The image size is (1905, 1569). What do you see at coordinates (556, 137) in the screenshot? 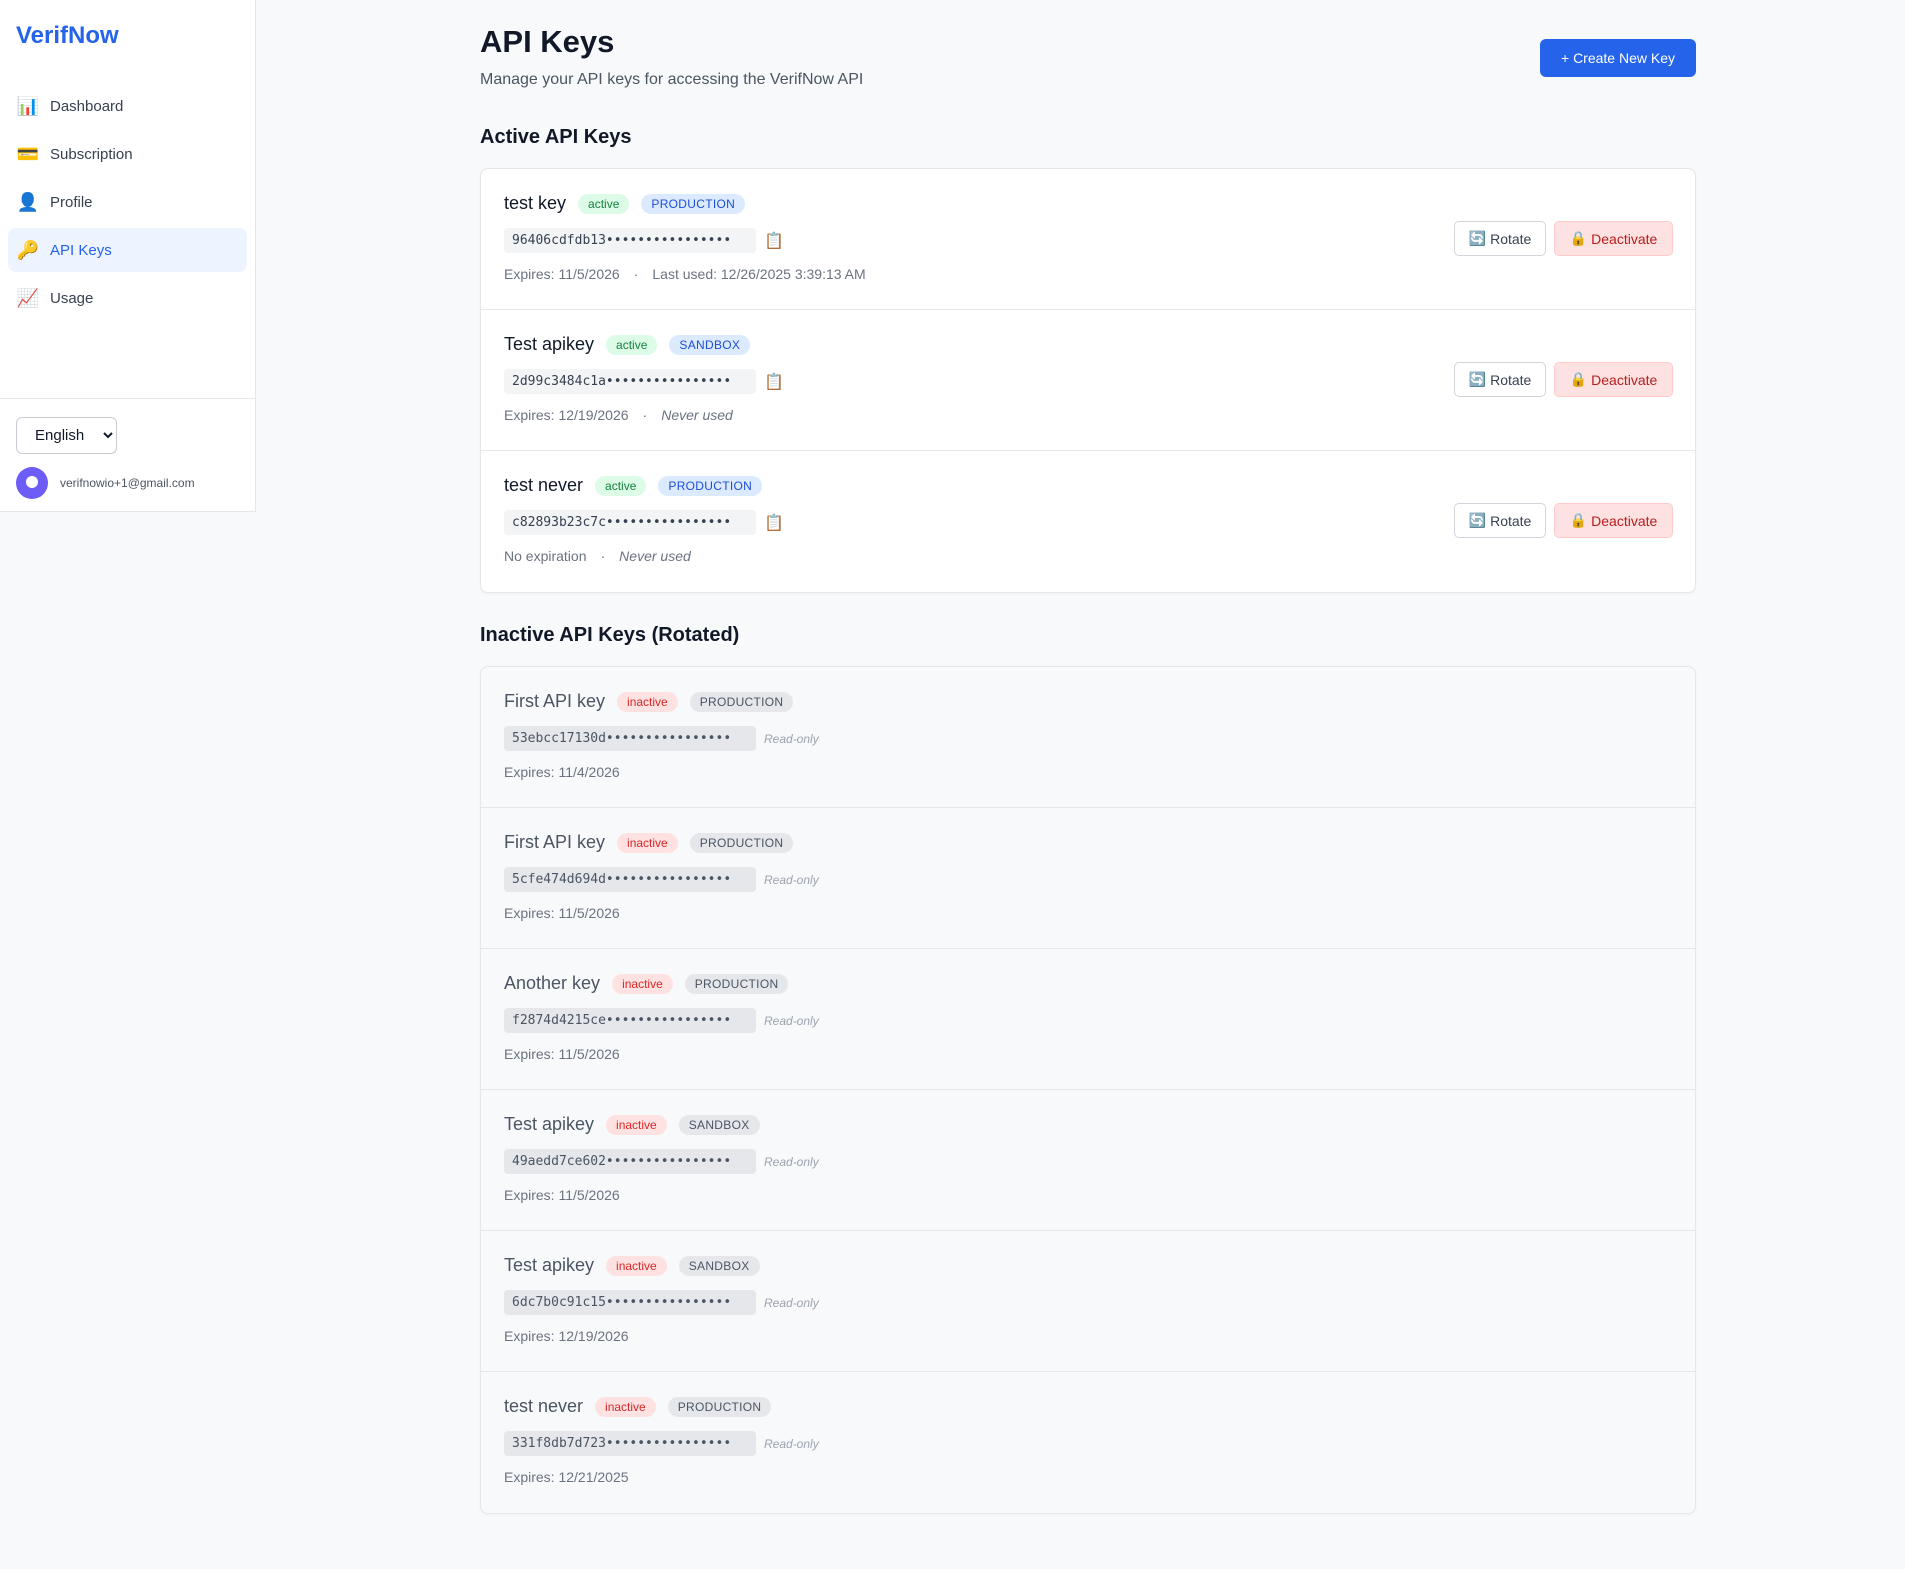
I see `active-keys-heading: Active API Keys` at bounding box center [556, 137].